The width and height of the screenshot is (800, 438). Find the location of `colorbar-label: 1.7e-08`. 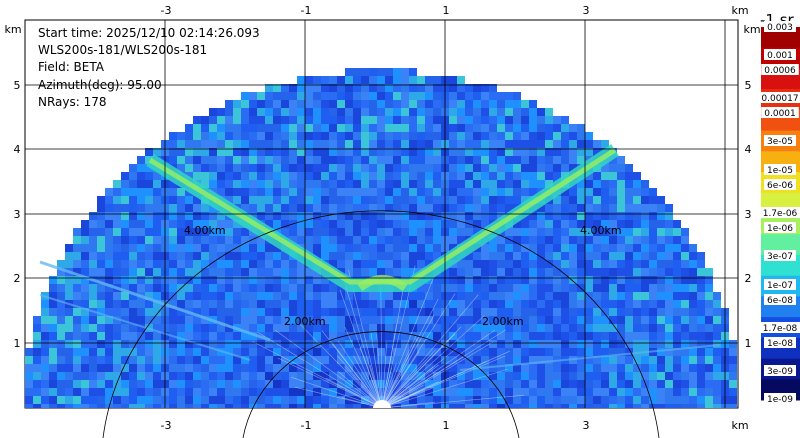

colorbar-label: 1.7e-08 is located at coordinates (779, 328).